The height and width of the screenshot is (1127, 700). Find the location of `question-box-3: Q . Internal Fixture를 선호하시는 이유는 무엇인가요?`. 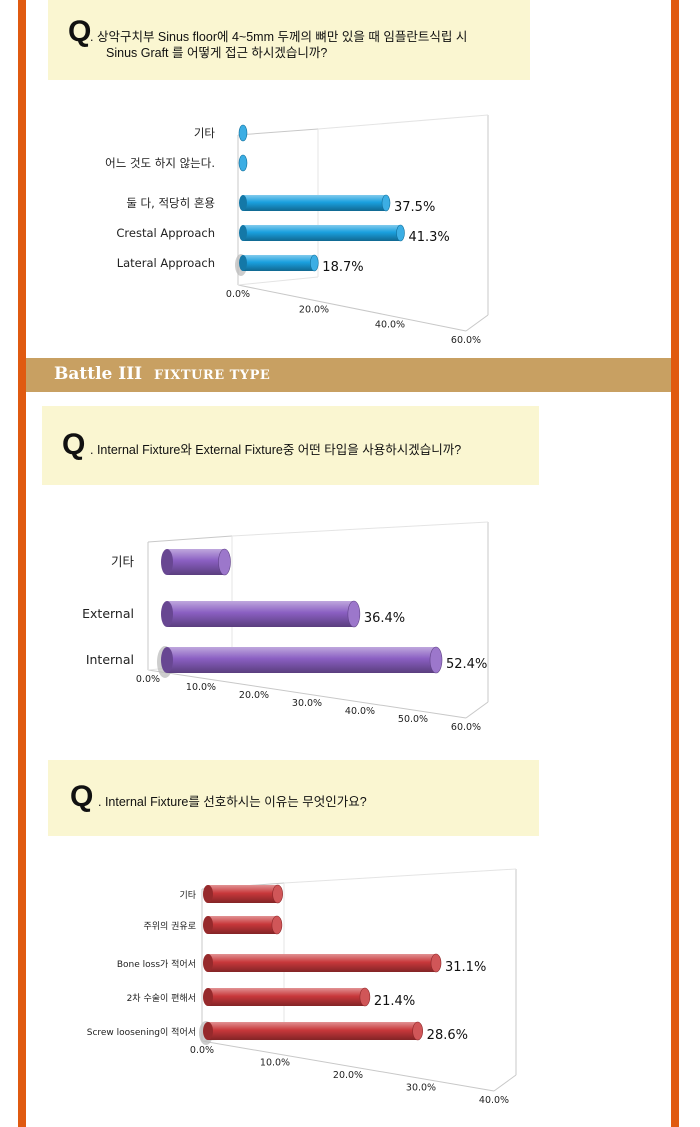

question-box-3: Q . Internal Fixture를 선호하시는 이유는 무엇인가요? is located at coordinates (293, 798).